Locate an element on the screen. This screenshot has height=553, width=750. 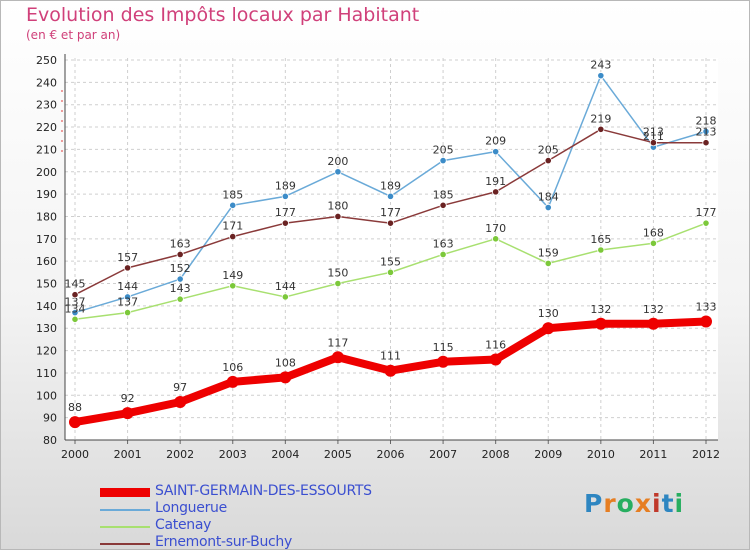
logo-letter: P is located at coordinates (594, 503).